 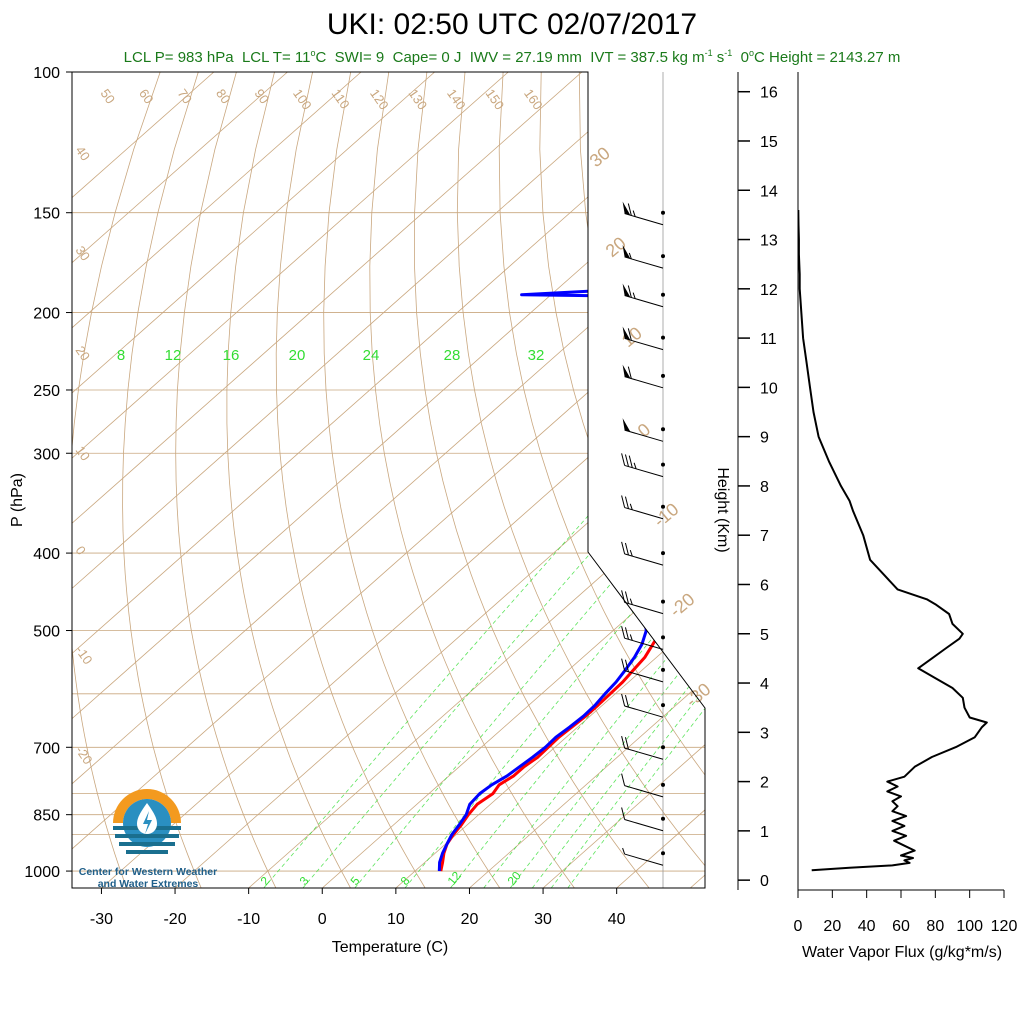 I want to click on mixing-ratio-label: 28, so click(x=452, y=355).